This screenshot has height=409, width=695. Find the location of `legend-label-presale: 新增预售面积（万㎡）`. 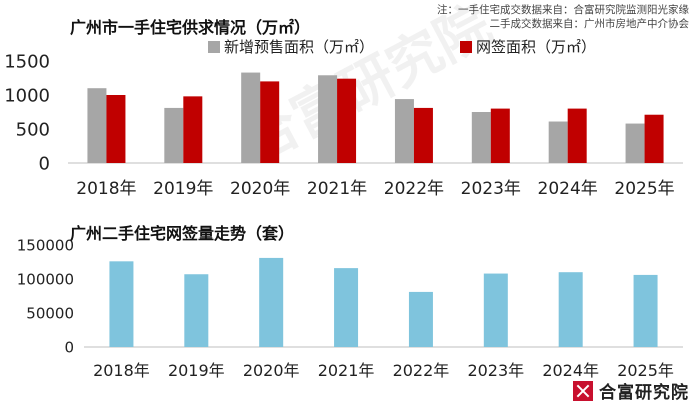

legend-label-presale: 新增预售面积（万㎡） is located at coordinates (299, 47).